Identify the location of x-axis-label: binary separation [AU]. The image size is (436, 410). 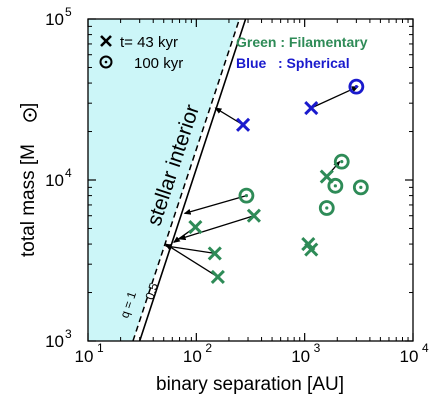
(250, 384).